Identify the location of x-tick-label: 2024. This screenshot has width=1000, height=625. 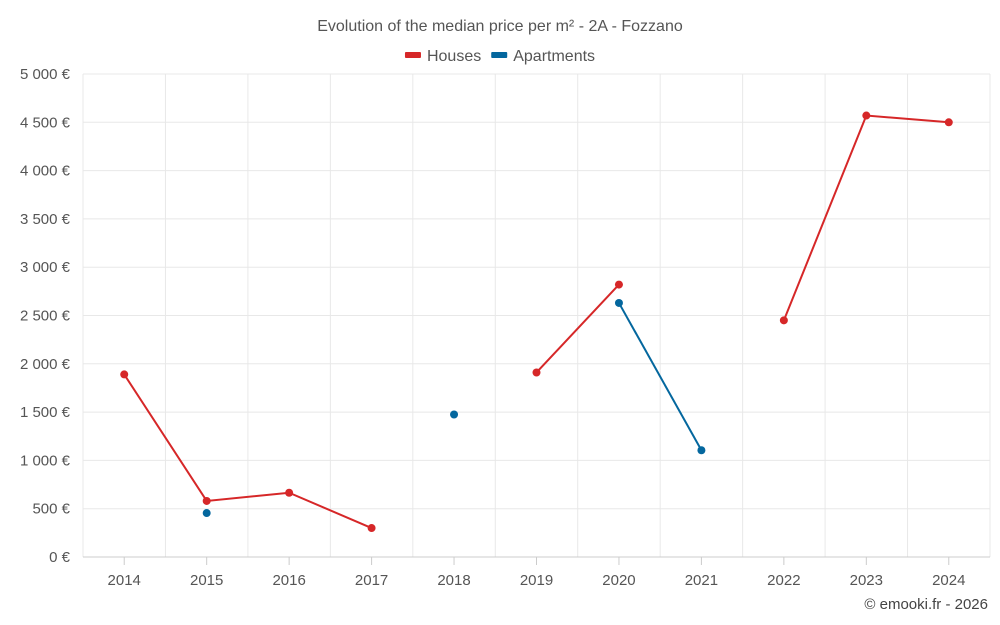
(948, 580).